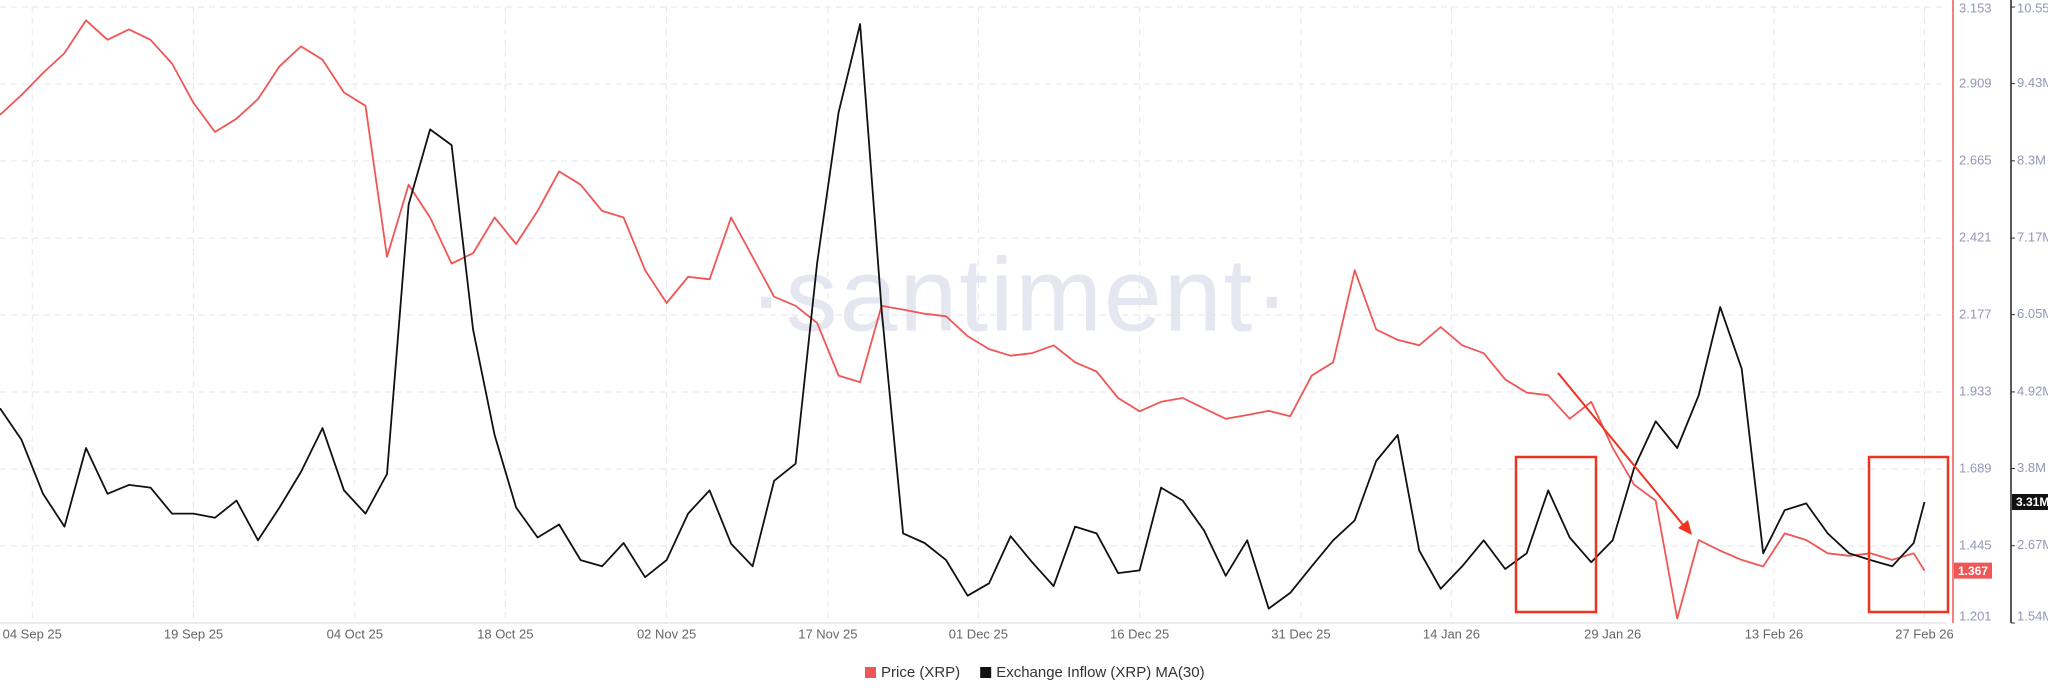 This screenshot has height=693, width=2048. I want to click on y-tick-label: 2.665, so click(1975, 159).